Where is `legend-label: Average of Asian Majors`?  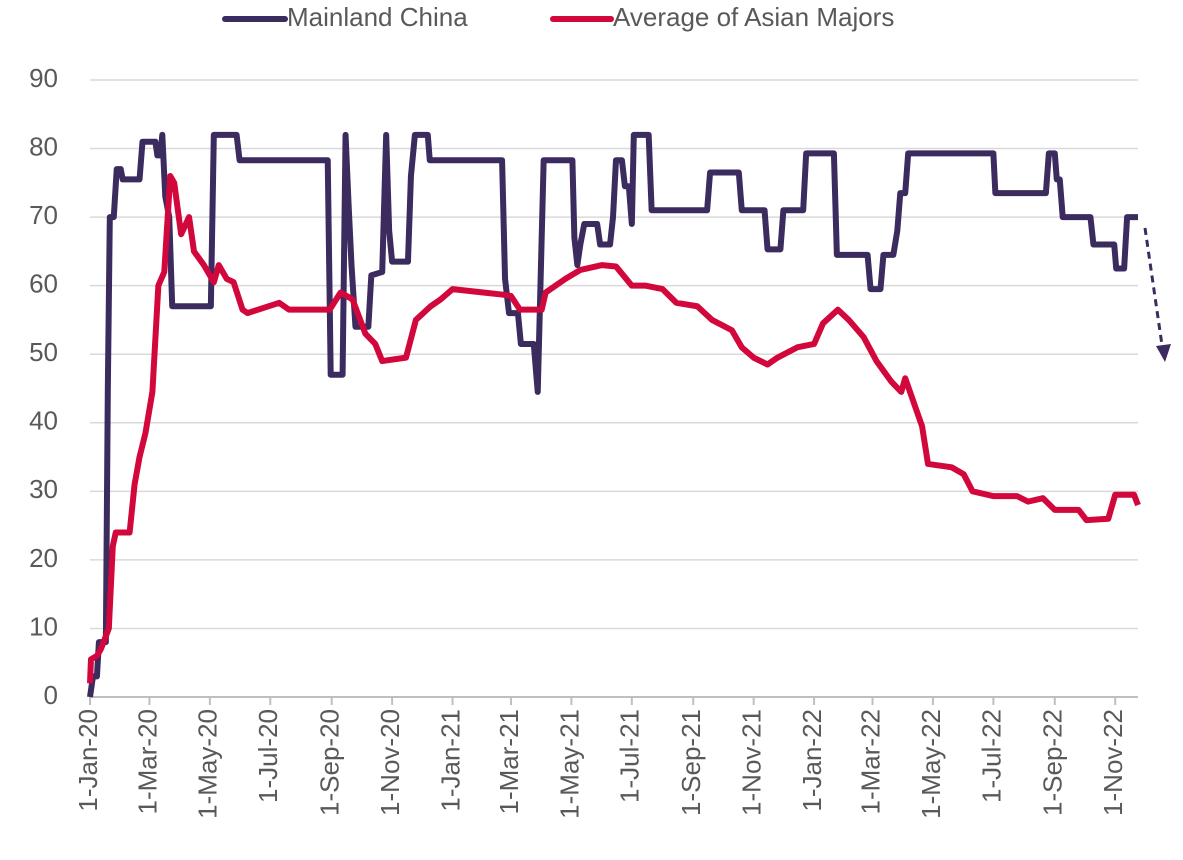 legend-label: Average of Asian Majors is located at coordinates (753, 17).